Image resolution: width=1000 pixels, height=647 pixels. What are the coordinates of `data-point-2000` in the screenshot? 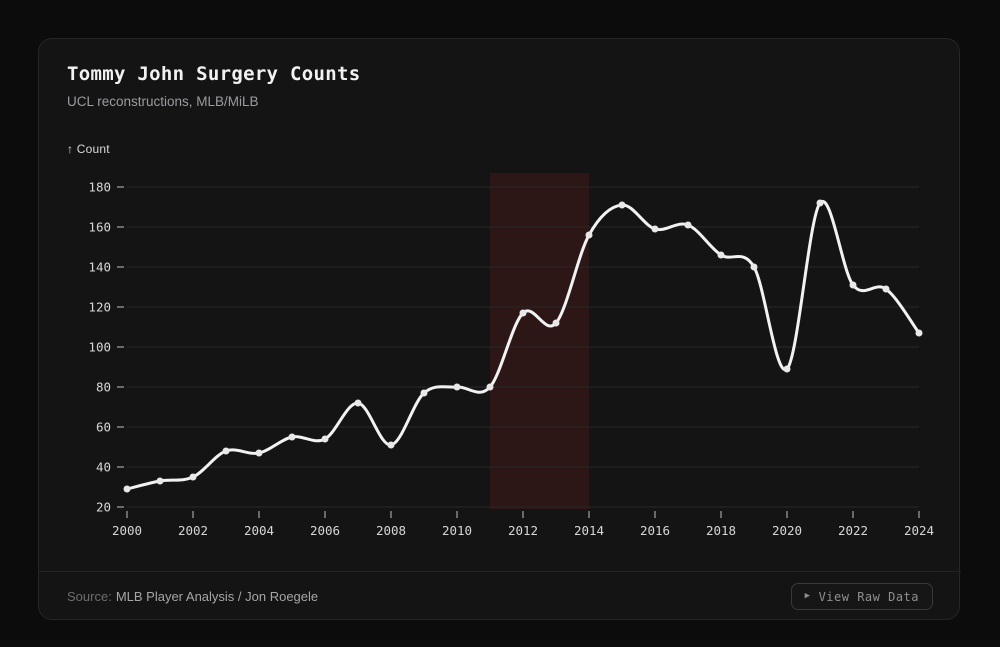 It's located at (127, 489).